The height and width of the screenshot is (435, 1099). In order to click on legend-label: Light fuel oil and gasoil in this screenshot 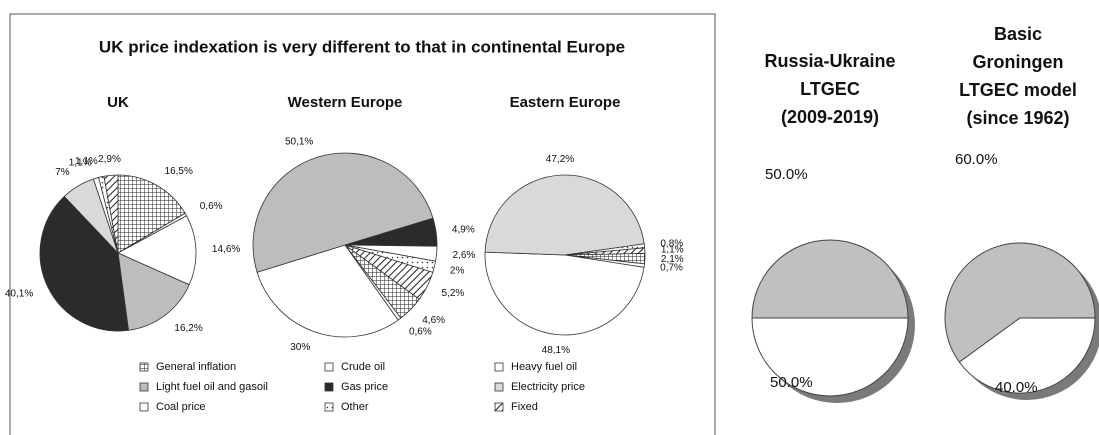, I will do `click(212, 387)`.